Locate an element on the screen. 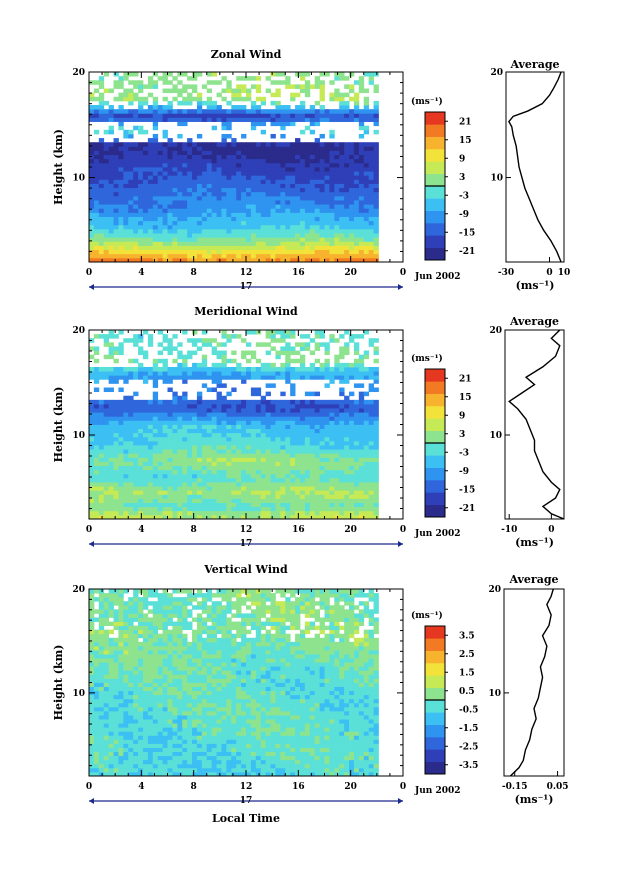 The height and width of the screenshot is (873, 625). average-y-tick-label: 10 is located at coordinates (496, 179).